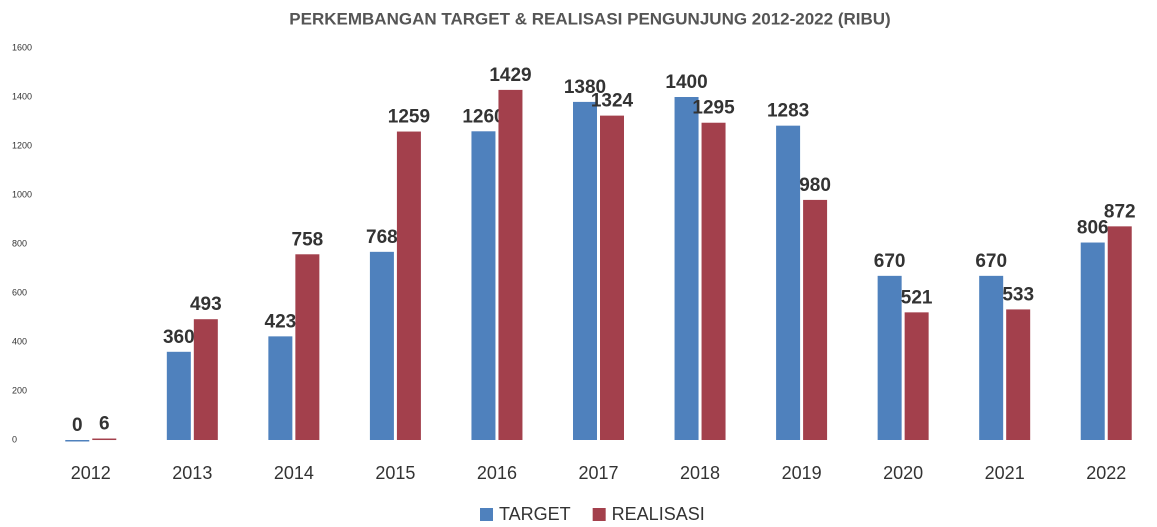 The width and height of the screenshot is (1157, 527). What do you see at coordinates (713, 108) in the screenshot?
I see `data-label: 1295` at bounding box center [713, 108].